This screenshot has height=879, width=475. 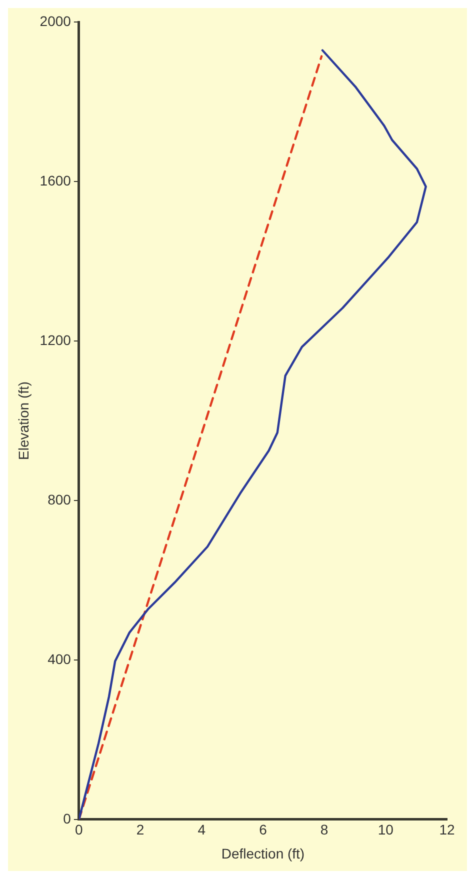 I want to click on x-tick-label: 2, so click(x=140, y=830).